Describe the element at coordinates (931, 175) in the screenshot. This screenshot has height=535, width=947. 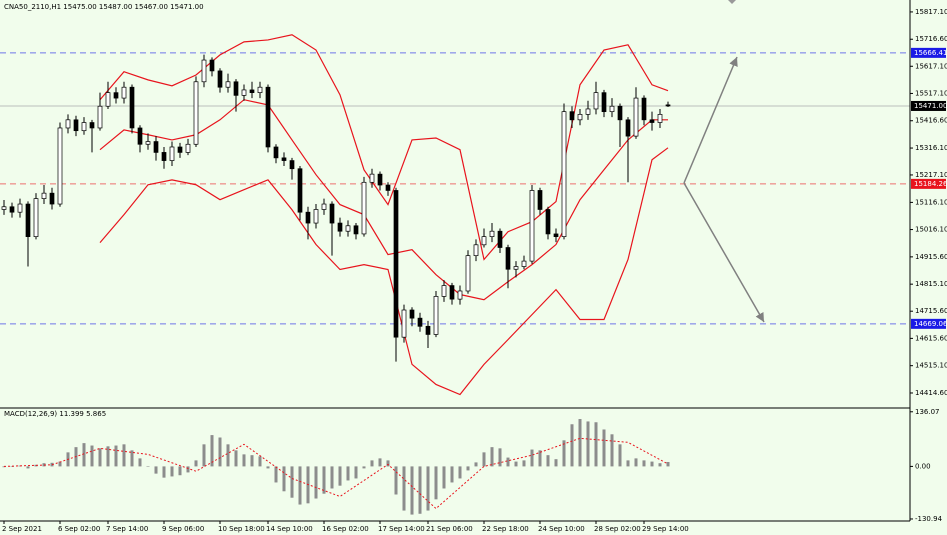
I see `y-tick-label: 15217.10` at that location.